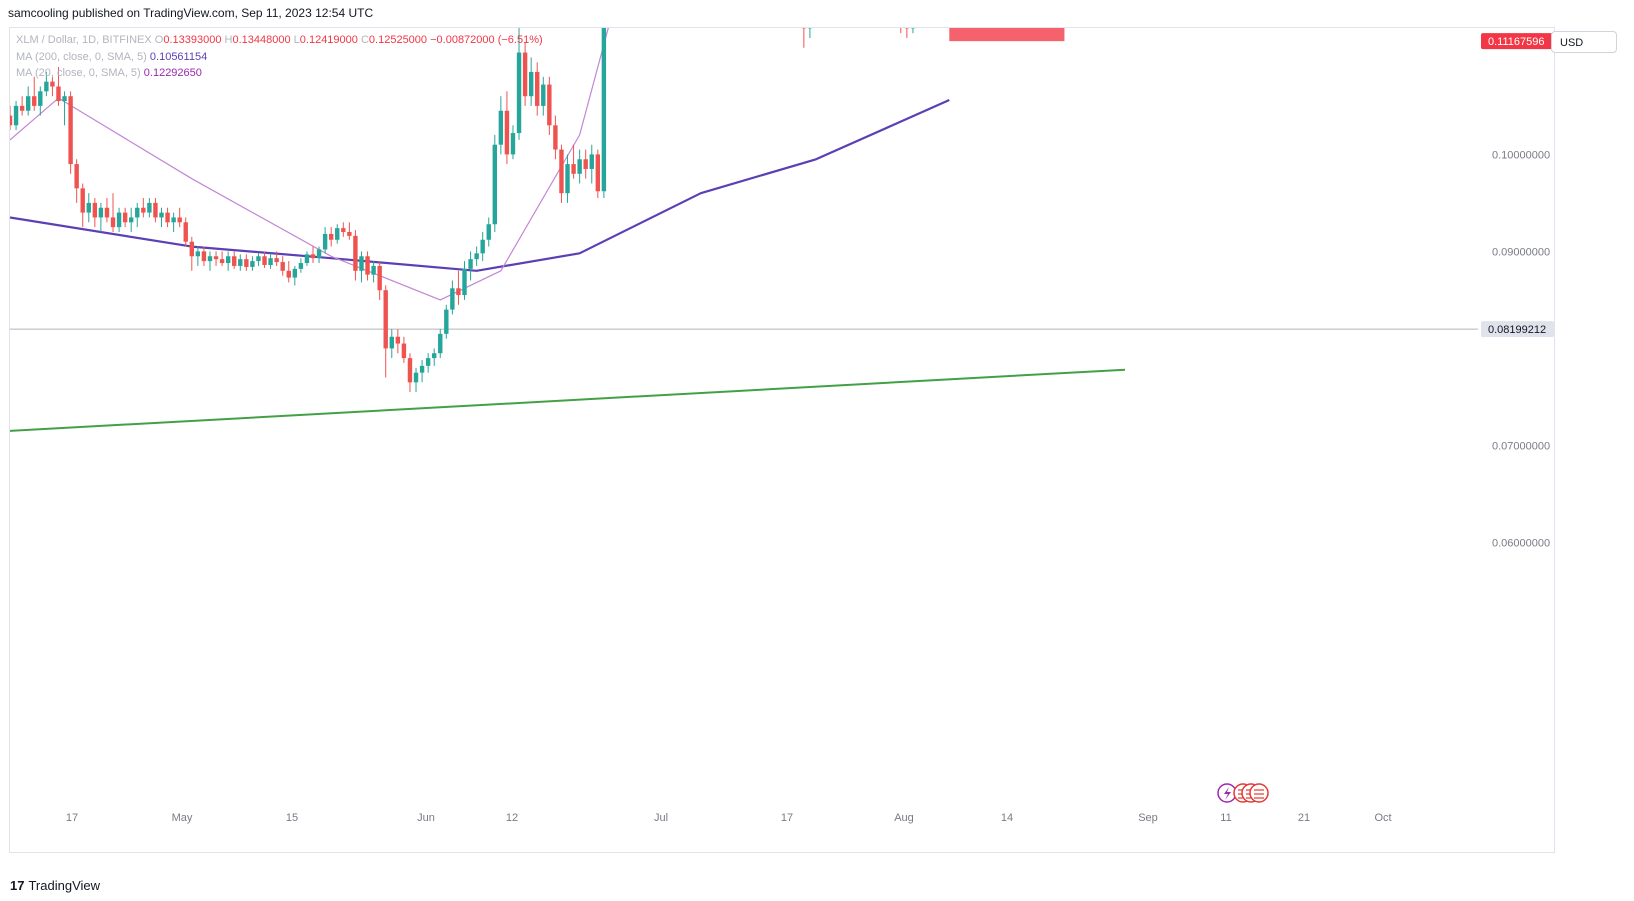  Describe the element at coordinates (480, 185) in the screenshot. I see `ma200-line` at that location.